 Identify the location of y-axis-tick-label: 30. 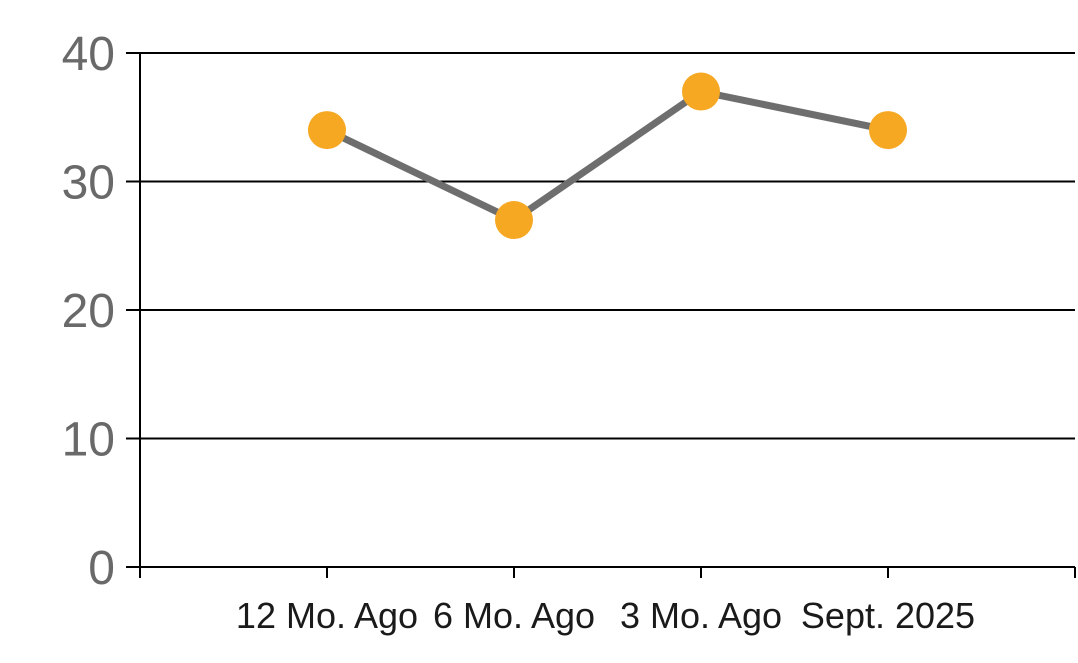
(88, 182).